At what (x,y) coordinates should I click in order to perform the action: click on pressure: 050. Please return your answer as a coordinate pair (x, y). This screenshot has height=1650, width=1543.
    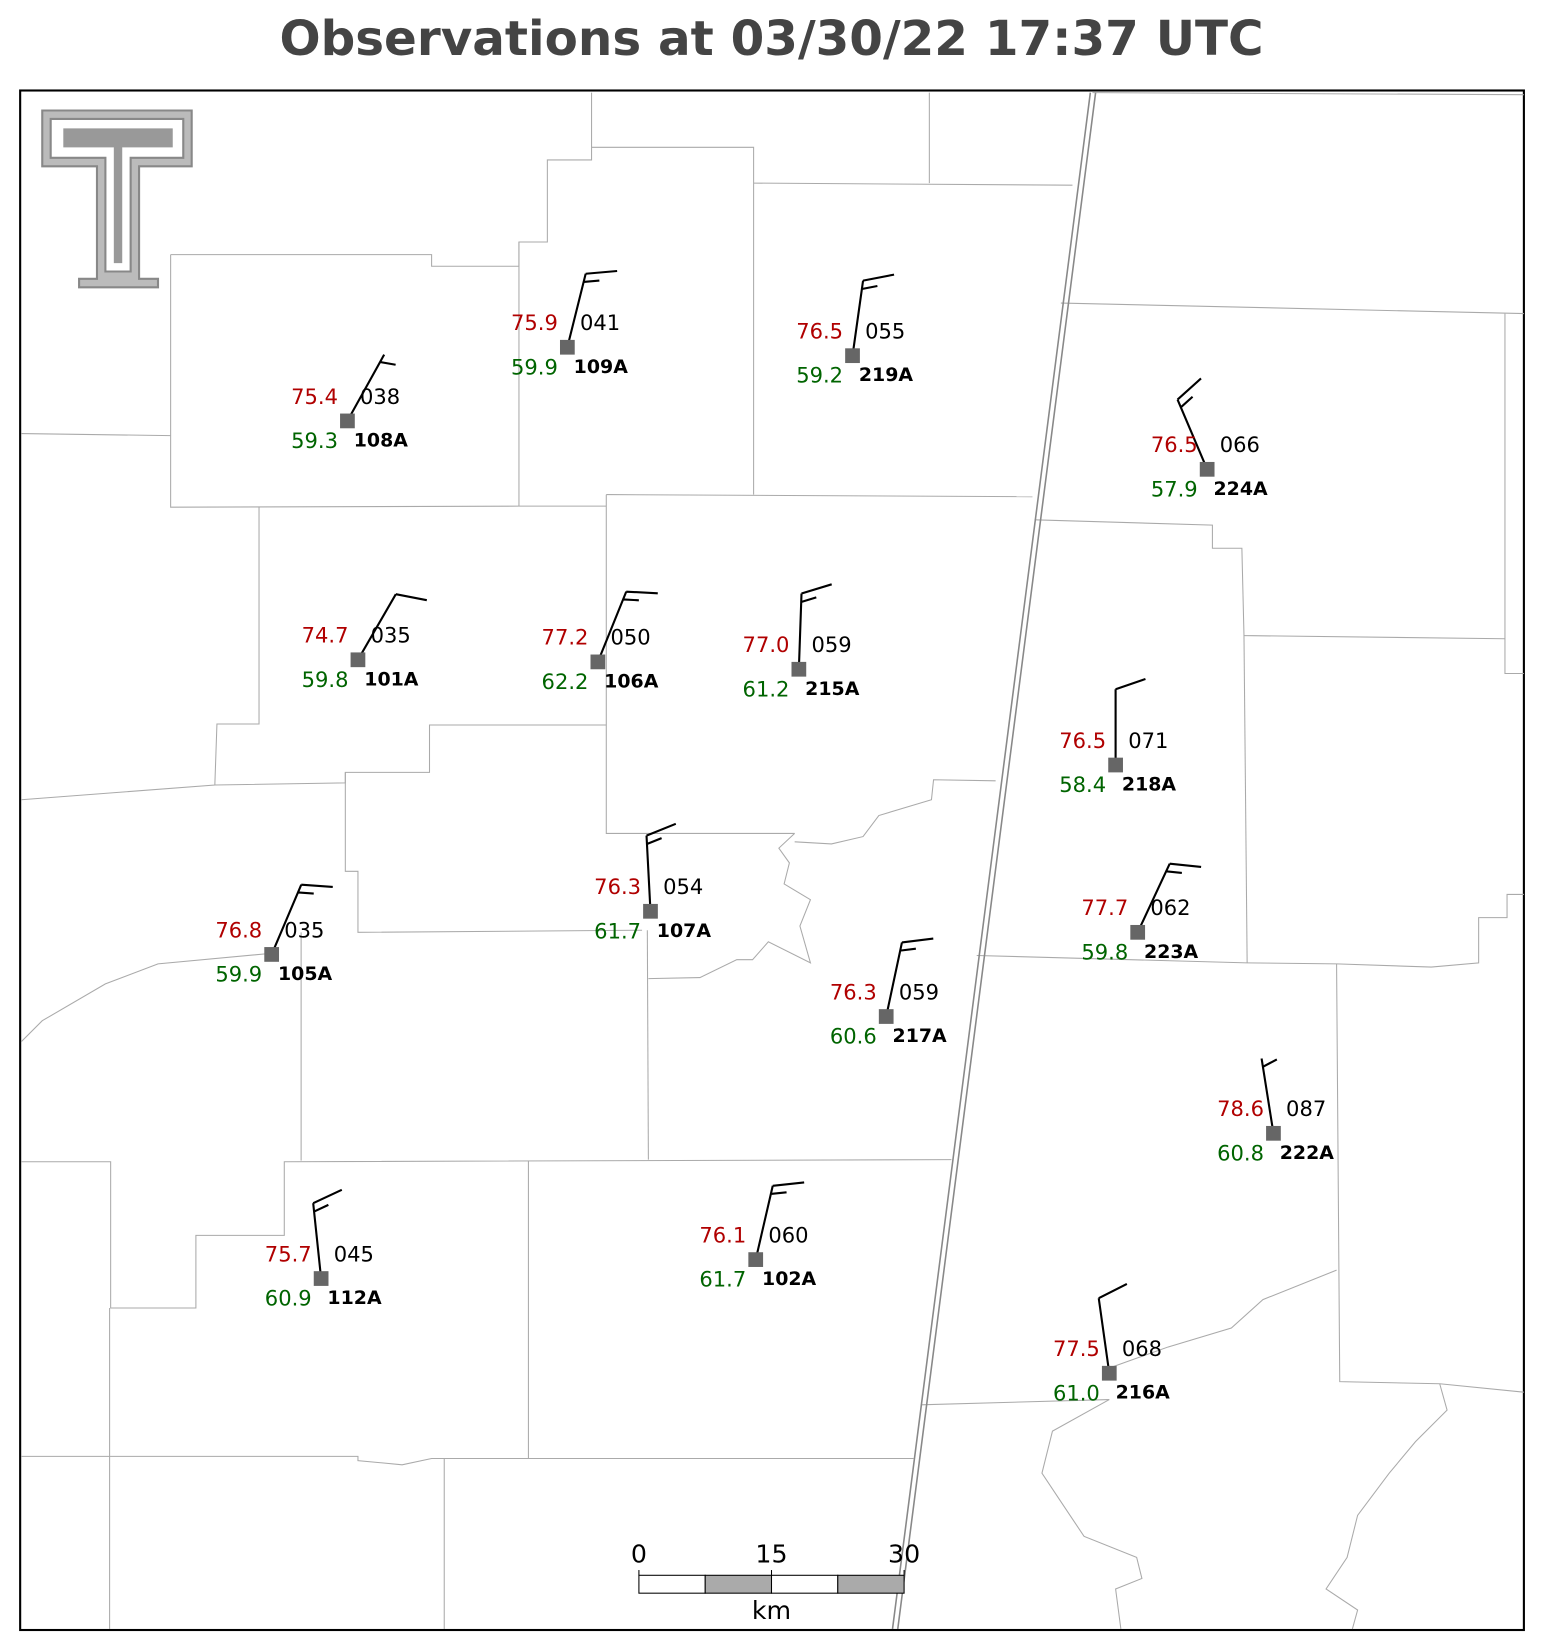
    Looking at the image, I should click on (630, 637).